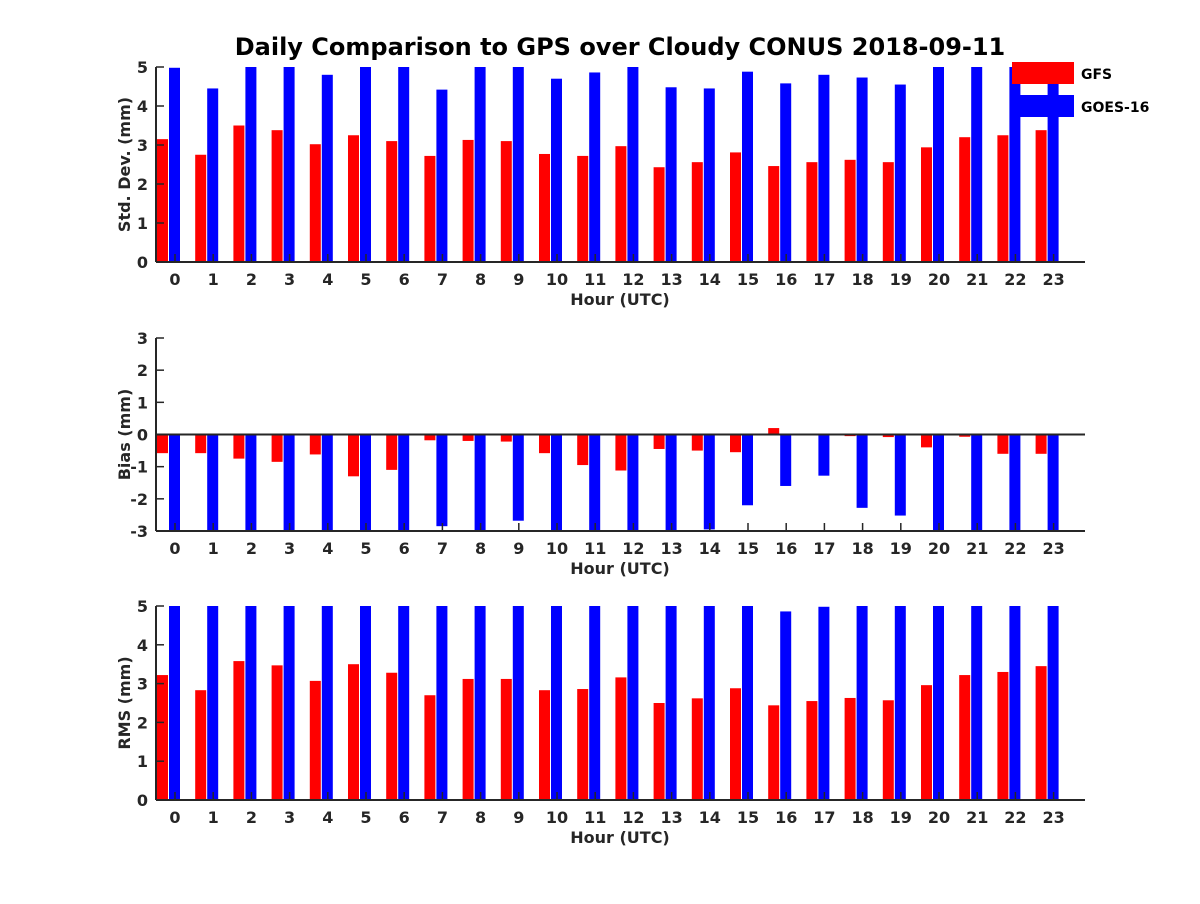 The width and height of the screenshot is (1200, 904). Describe the element at coordinates (142, 338) in the screenshot. I see `y-tick-label-bias: 3` at that location.